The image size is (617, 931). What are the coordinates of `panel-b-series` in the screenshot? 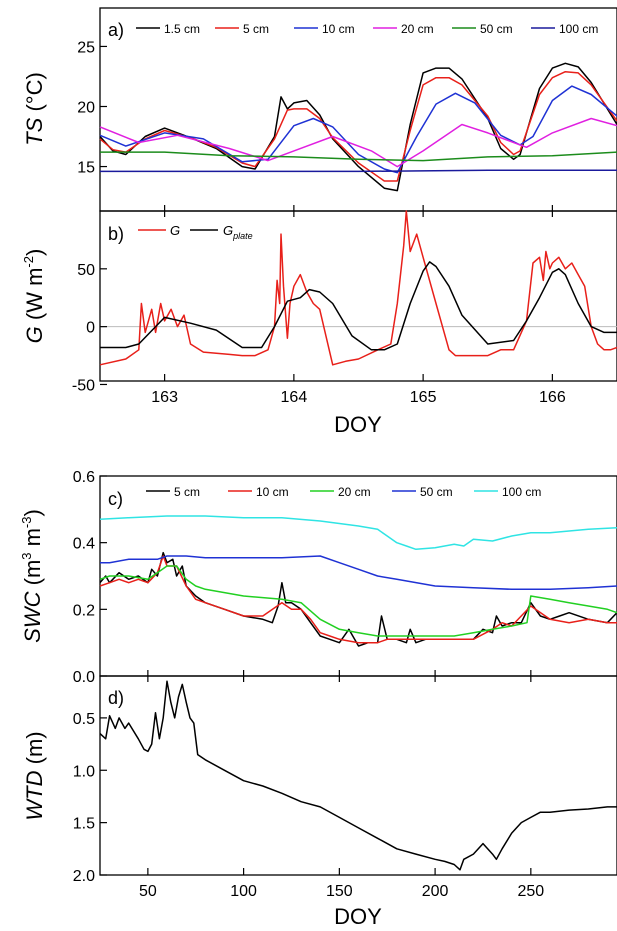 It's located at (358, 288).